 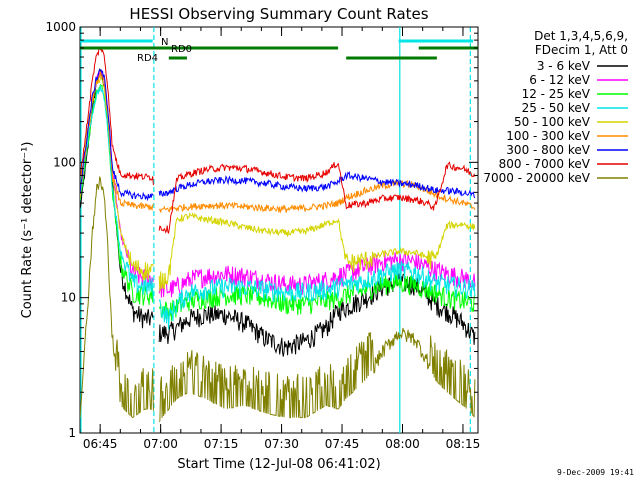 What do you see at coordinates (548, 136) in the screenshot?
I see `legend-label: 100 - 300 keV` at bounding box center [548, 136].